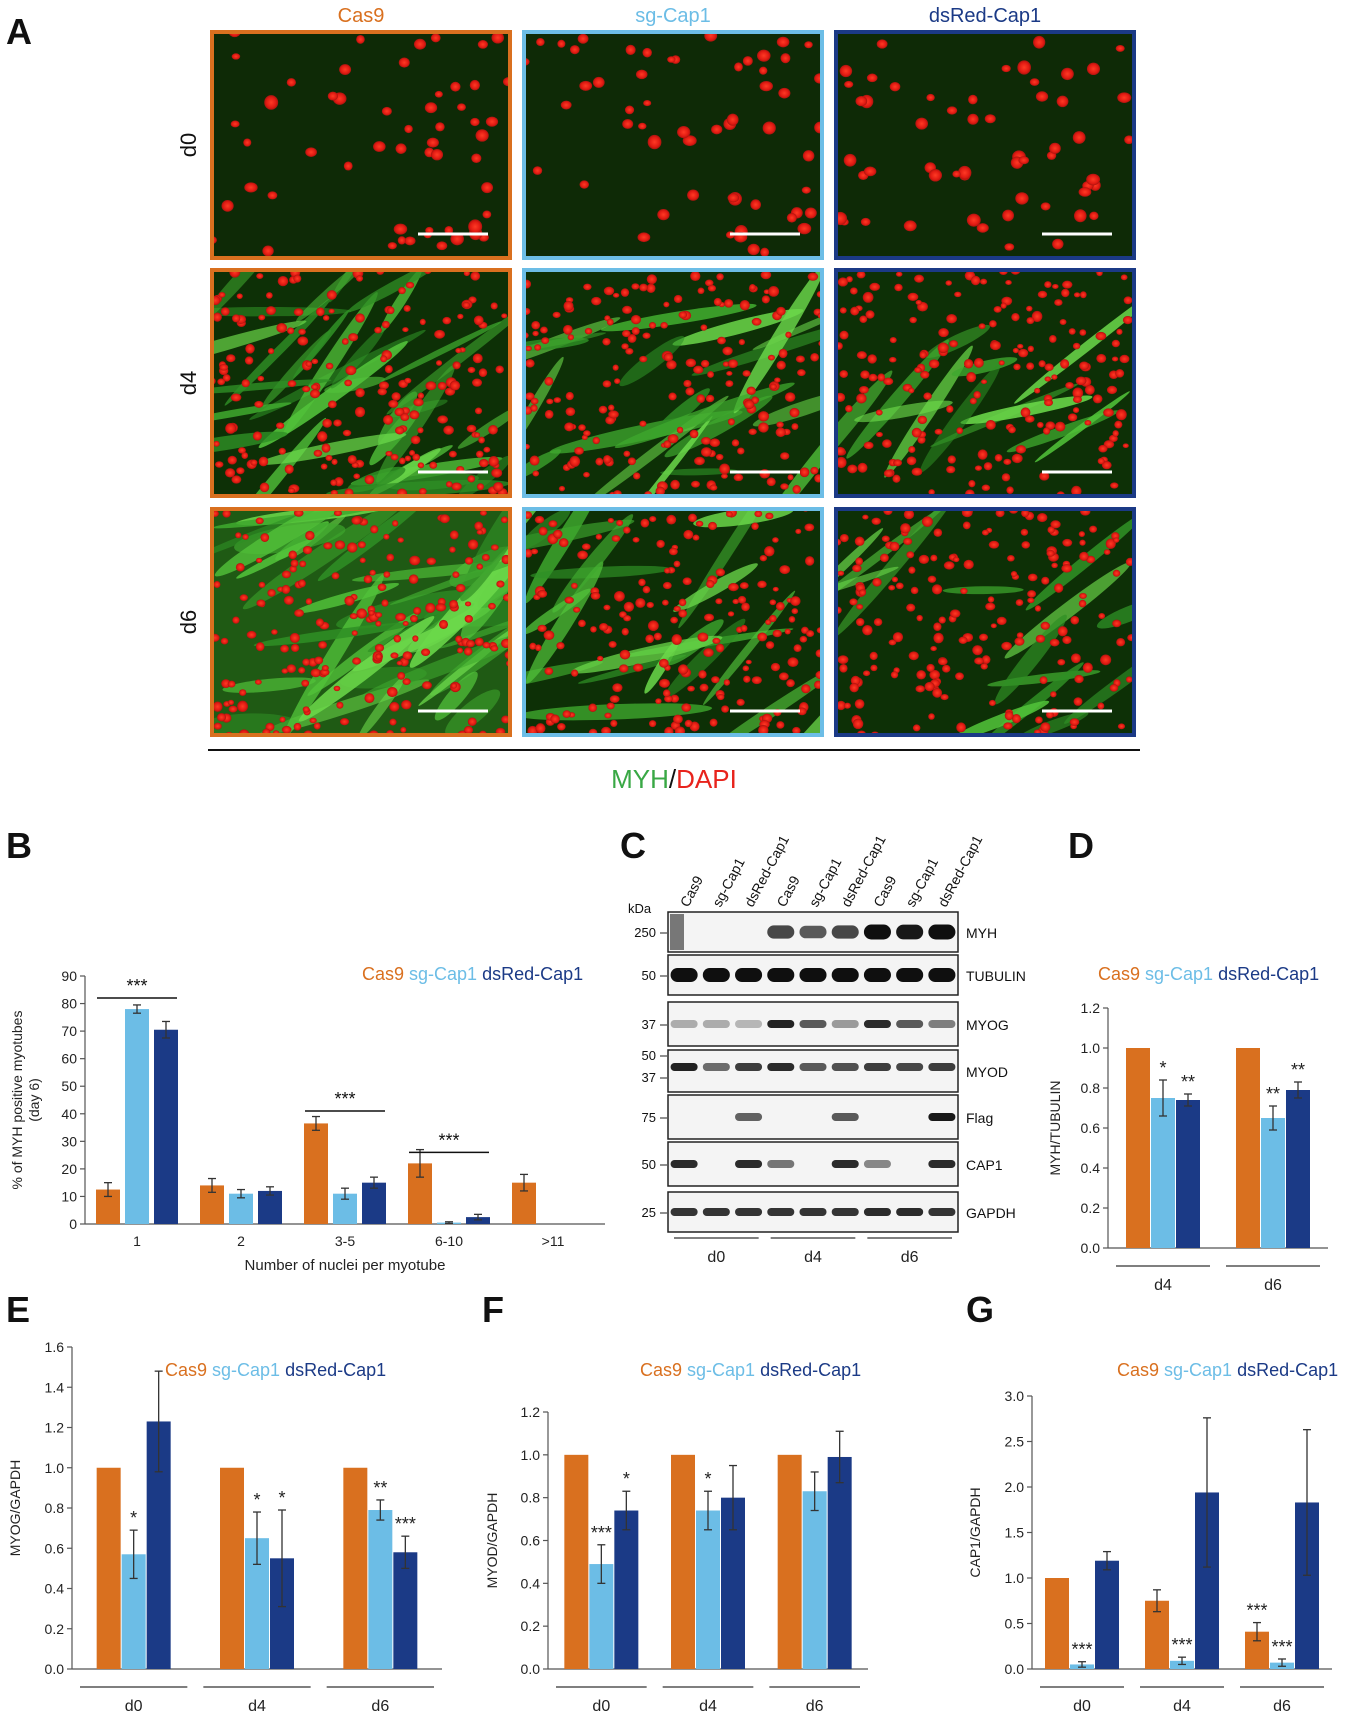 This screenshot has width=1350, height=1711. Describe the element at coordinates (69, 1114) in the screenshot. I see `y-tick-label: 40` at that location.